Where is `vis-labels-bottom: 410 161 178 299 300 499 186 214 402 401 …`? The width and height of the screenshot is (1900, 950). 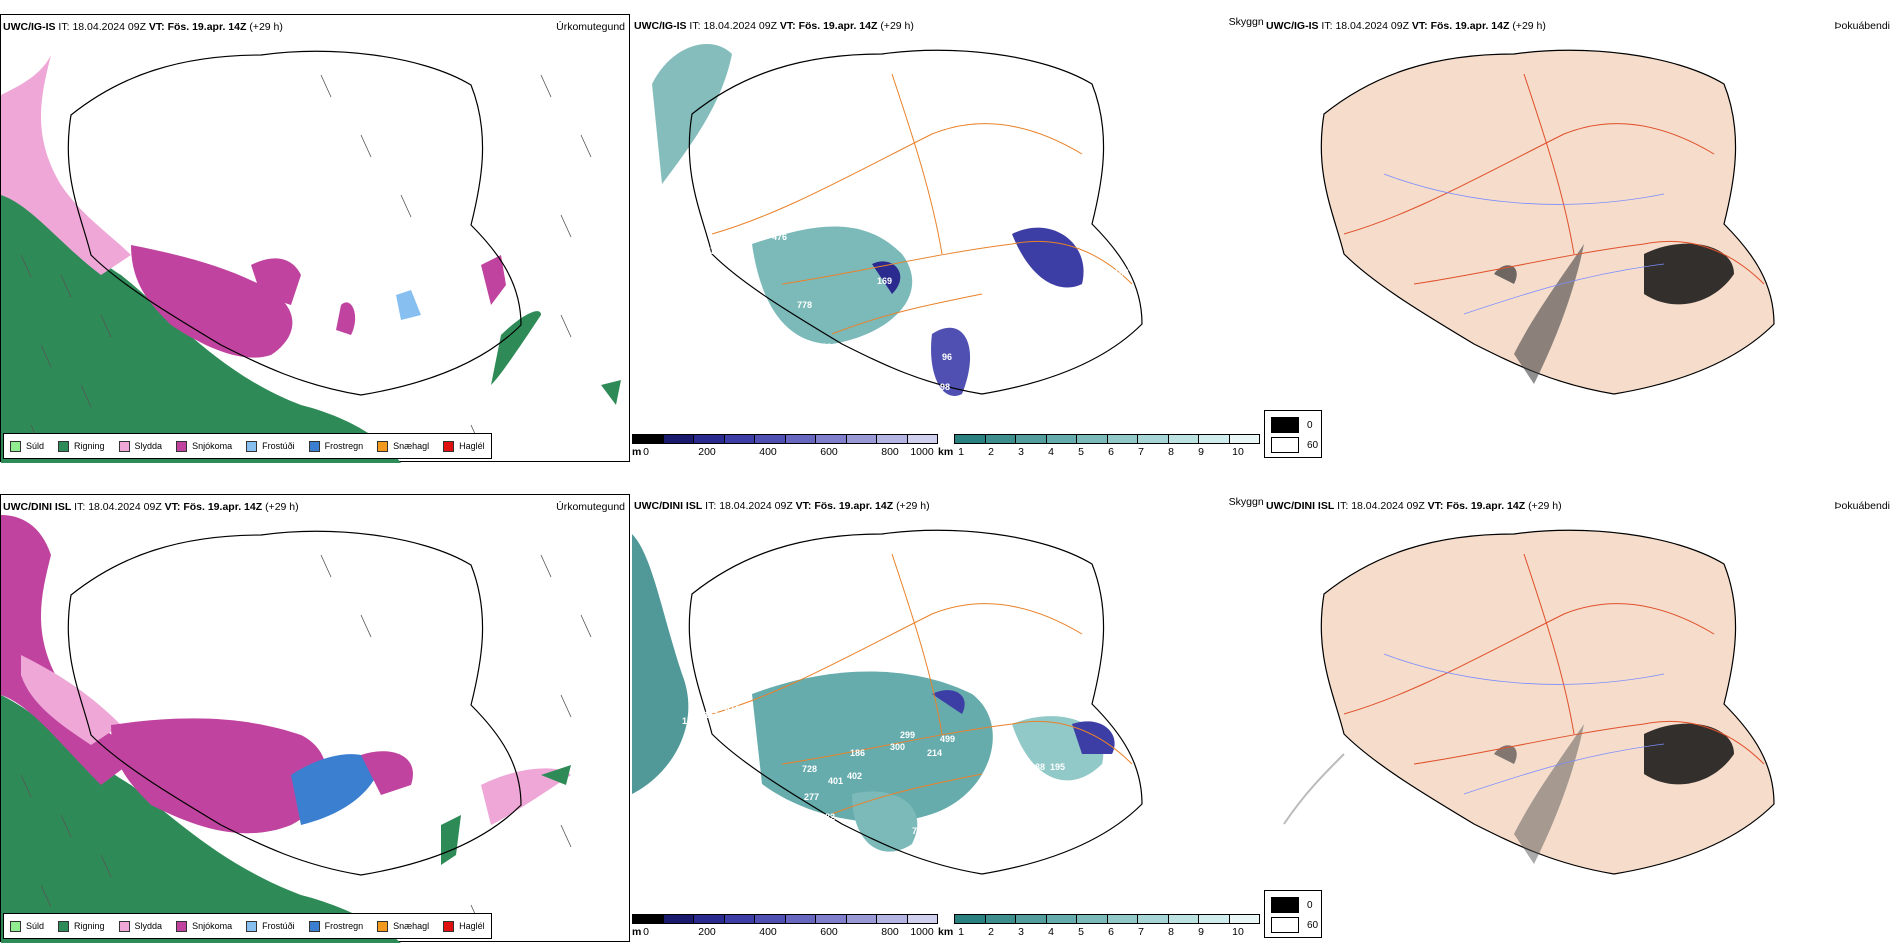 vis-labels-bottom: 410 161 178 299 300 499 186 214 402 401 … is located at coordinates (889, 788).